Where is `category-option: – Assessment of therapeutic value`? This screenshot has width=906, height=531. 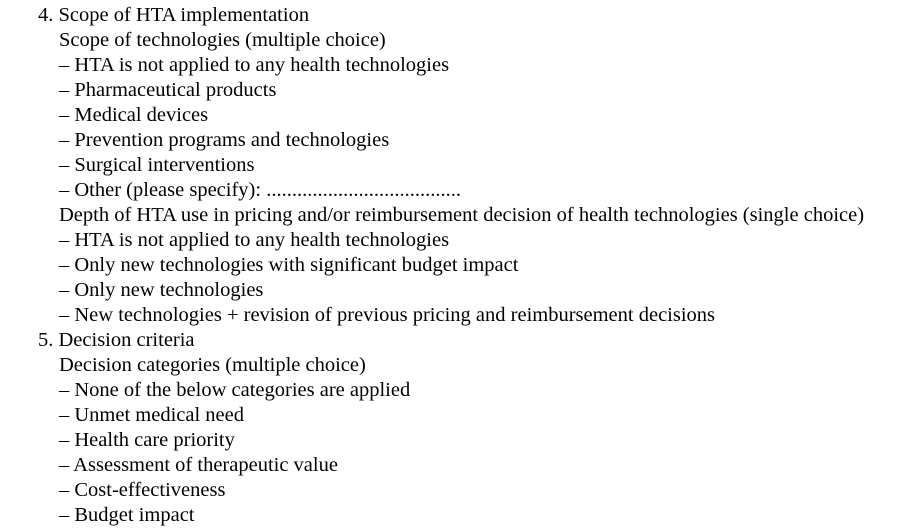 category-option: – Assessment of therapeutic value is located at coordinates (198, 465).